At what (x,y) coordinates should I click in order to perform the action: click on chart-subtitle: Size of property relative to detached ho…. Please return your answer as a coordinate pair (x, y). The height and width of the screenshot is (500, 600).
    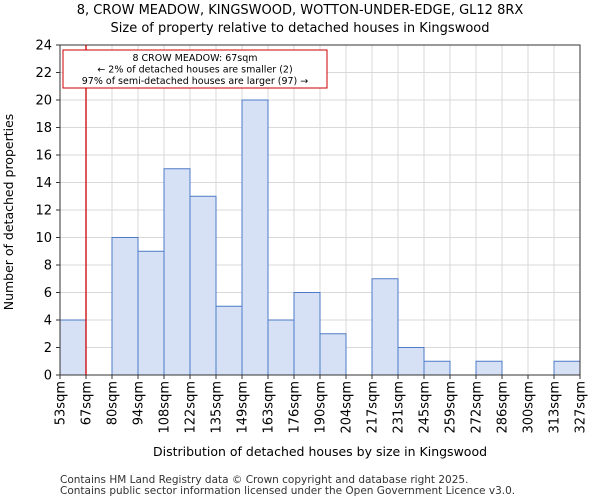
    Looking at the image, I should click on (300, 28).